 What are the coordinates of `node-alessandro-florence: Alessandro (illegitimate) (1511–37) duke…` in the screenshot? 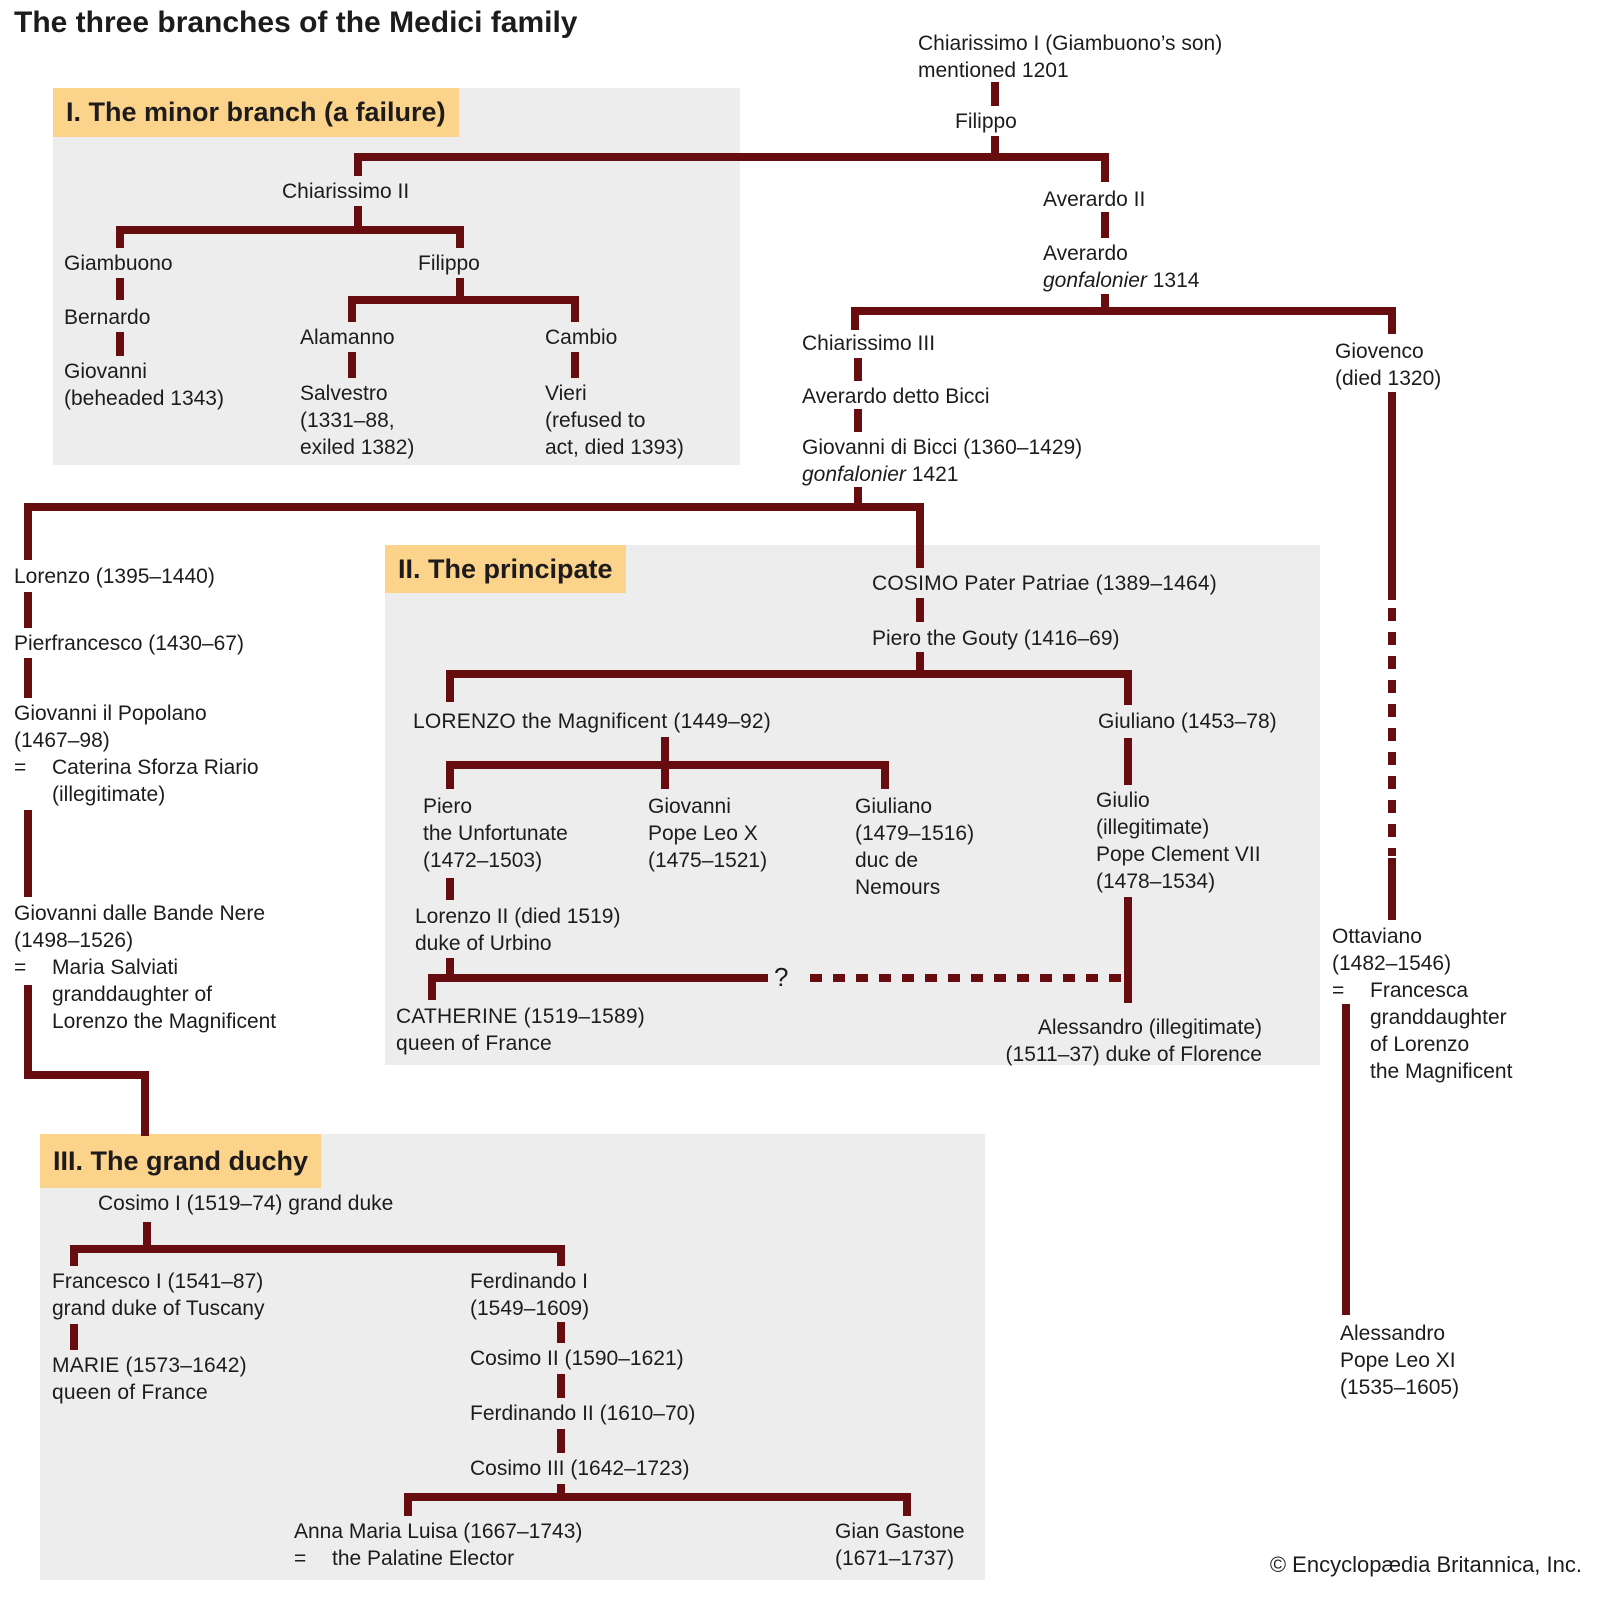 It's located at (1133, 1041).